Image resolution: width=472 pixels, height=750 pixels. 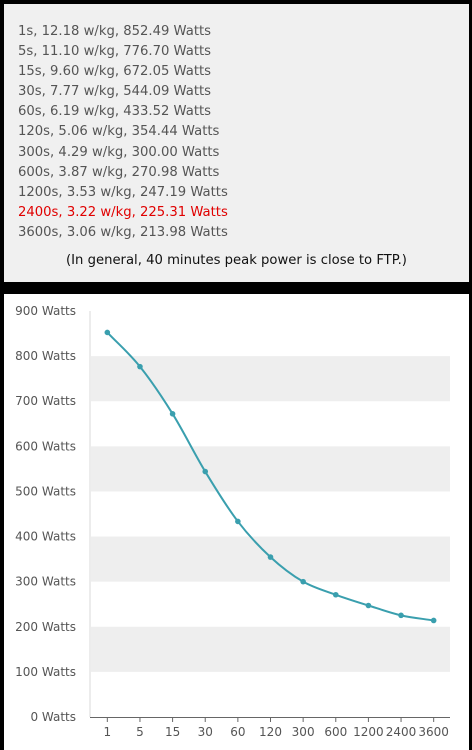 What do you see at coordinates (115, 112) in the screenshot?
I see `stat-line: 60s, 6.19 w/kg, 433.52 Watts` at bounding box center [115, 112].